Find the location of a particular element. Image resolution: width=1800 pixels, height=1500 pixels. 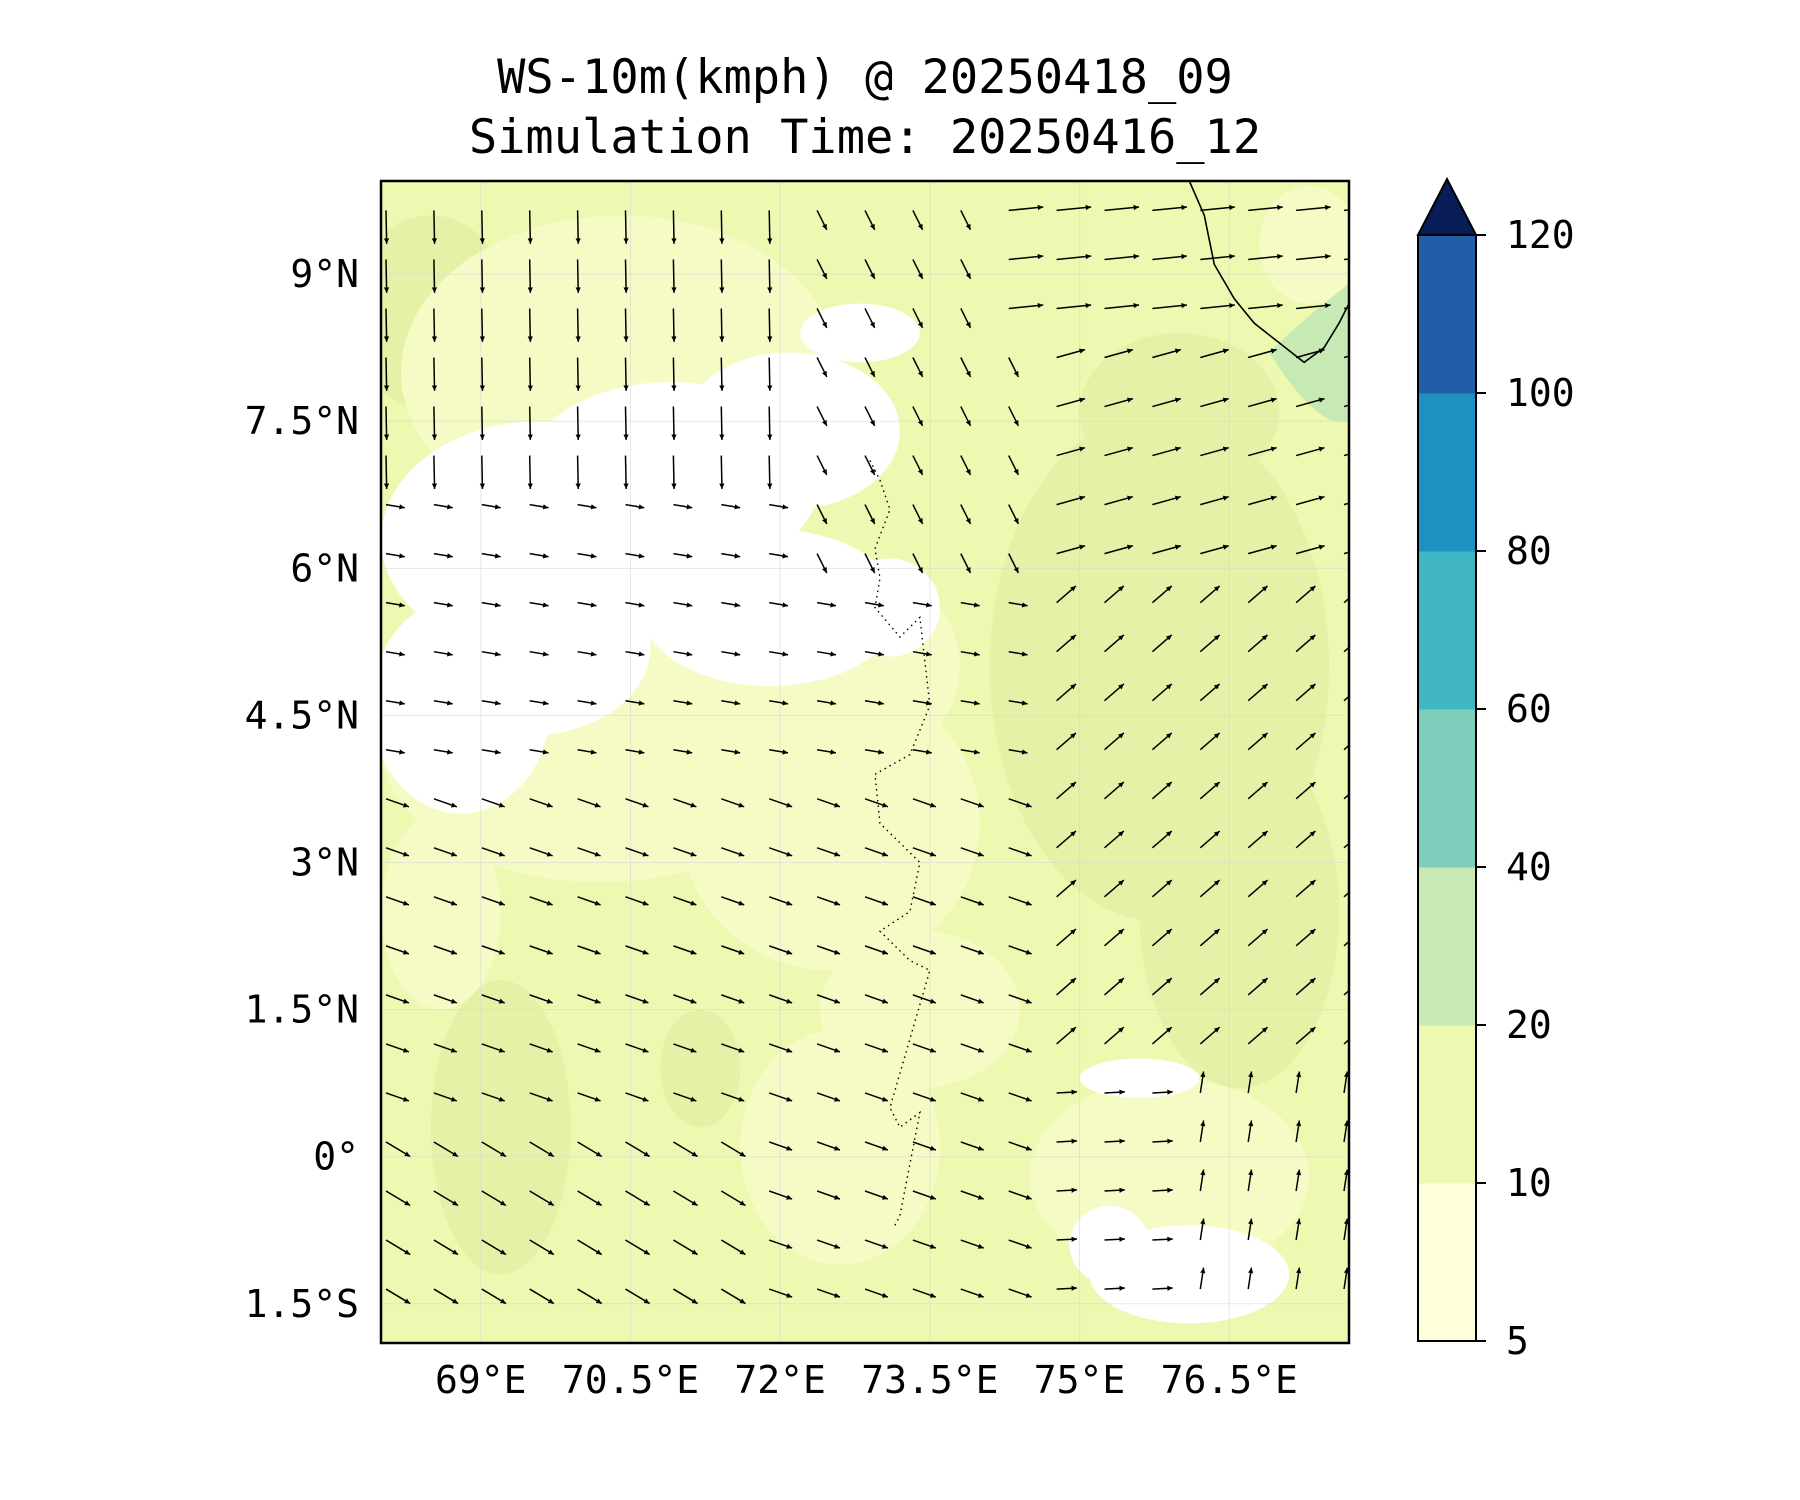

field-moderate-zone is located at coordinates (1239, 912).